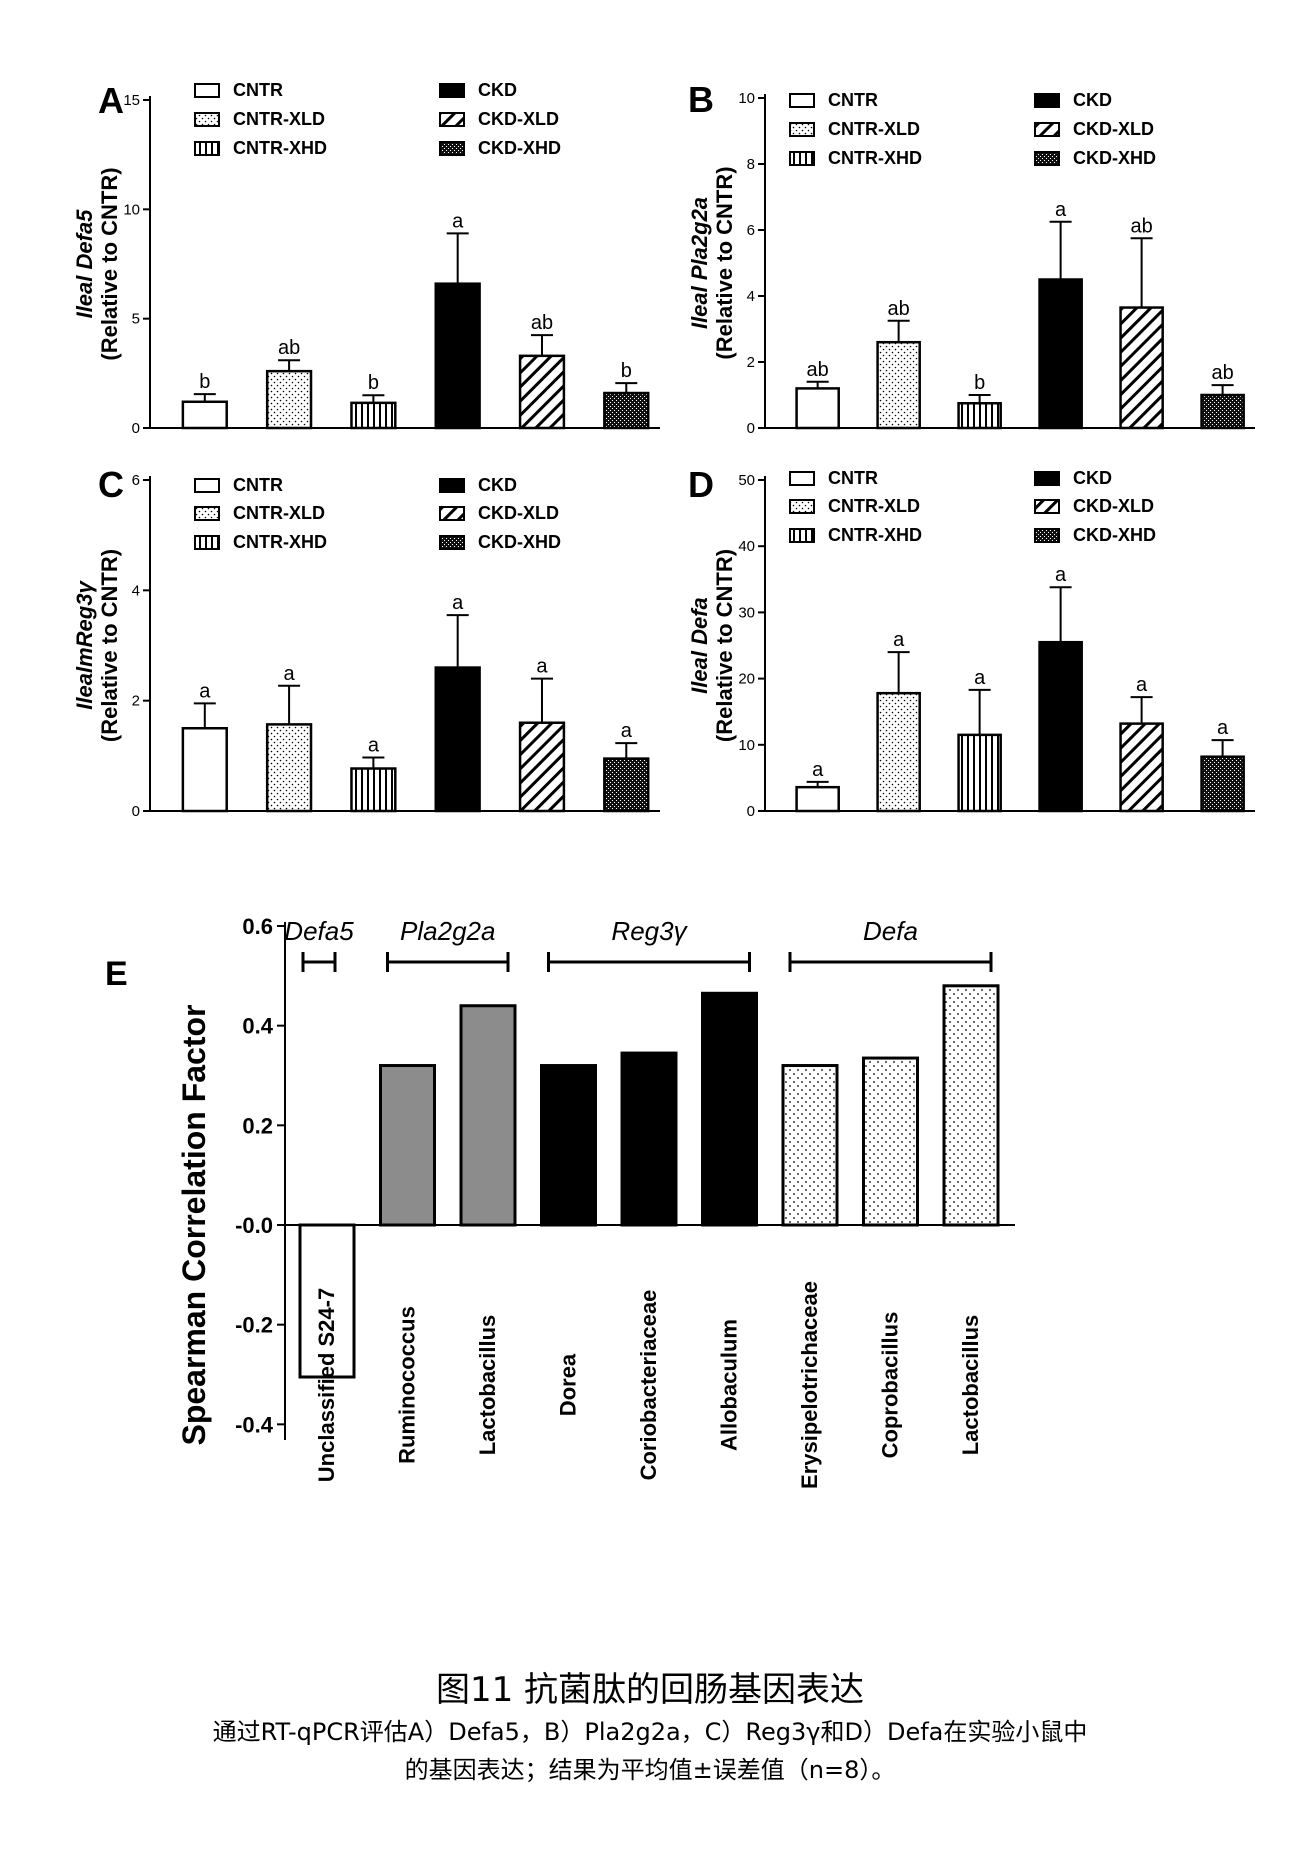 This screenshot has width=1300, height=1870. What do you see at coordinates (254, 1225) in the screenshot?
I see `y-tick-label: -0.0` at bounding box center [254, 1225].